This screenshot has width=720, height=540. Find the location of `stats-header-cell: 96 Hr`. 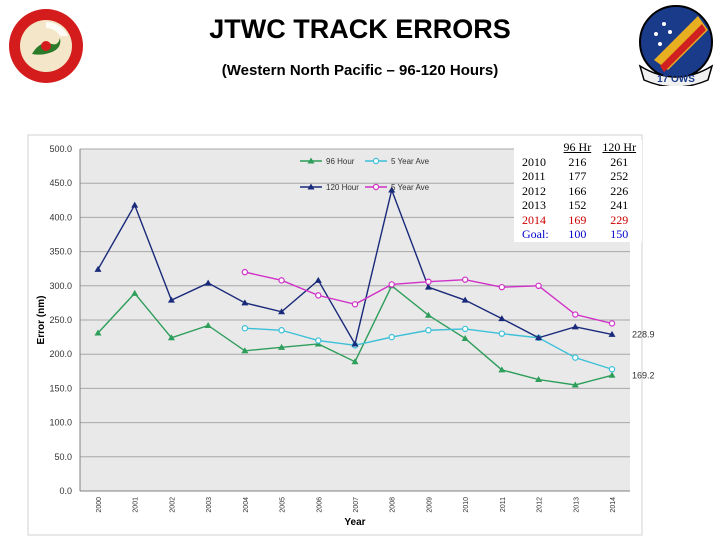

stats-header-cell: 96 Hr is located at coordinates (577, 147).